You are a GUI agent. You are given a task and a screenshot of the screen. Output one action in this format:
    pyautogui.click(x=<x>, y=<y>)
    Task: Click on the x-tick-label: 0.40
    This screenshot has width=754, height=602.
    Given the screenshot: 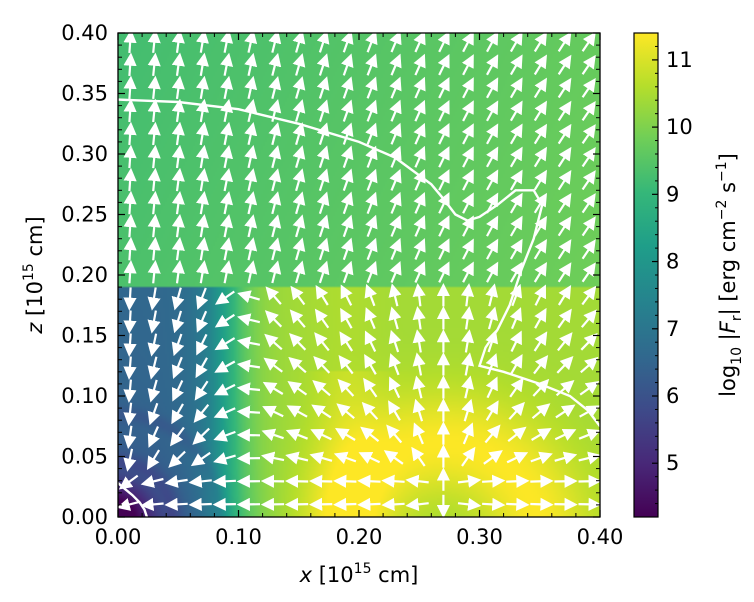 What is the action you would take?
    pyautogui.click(x=600, y=537)
    